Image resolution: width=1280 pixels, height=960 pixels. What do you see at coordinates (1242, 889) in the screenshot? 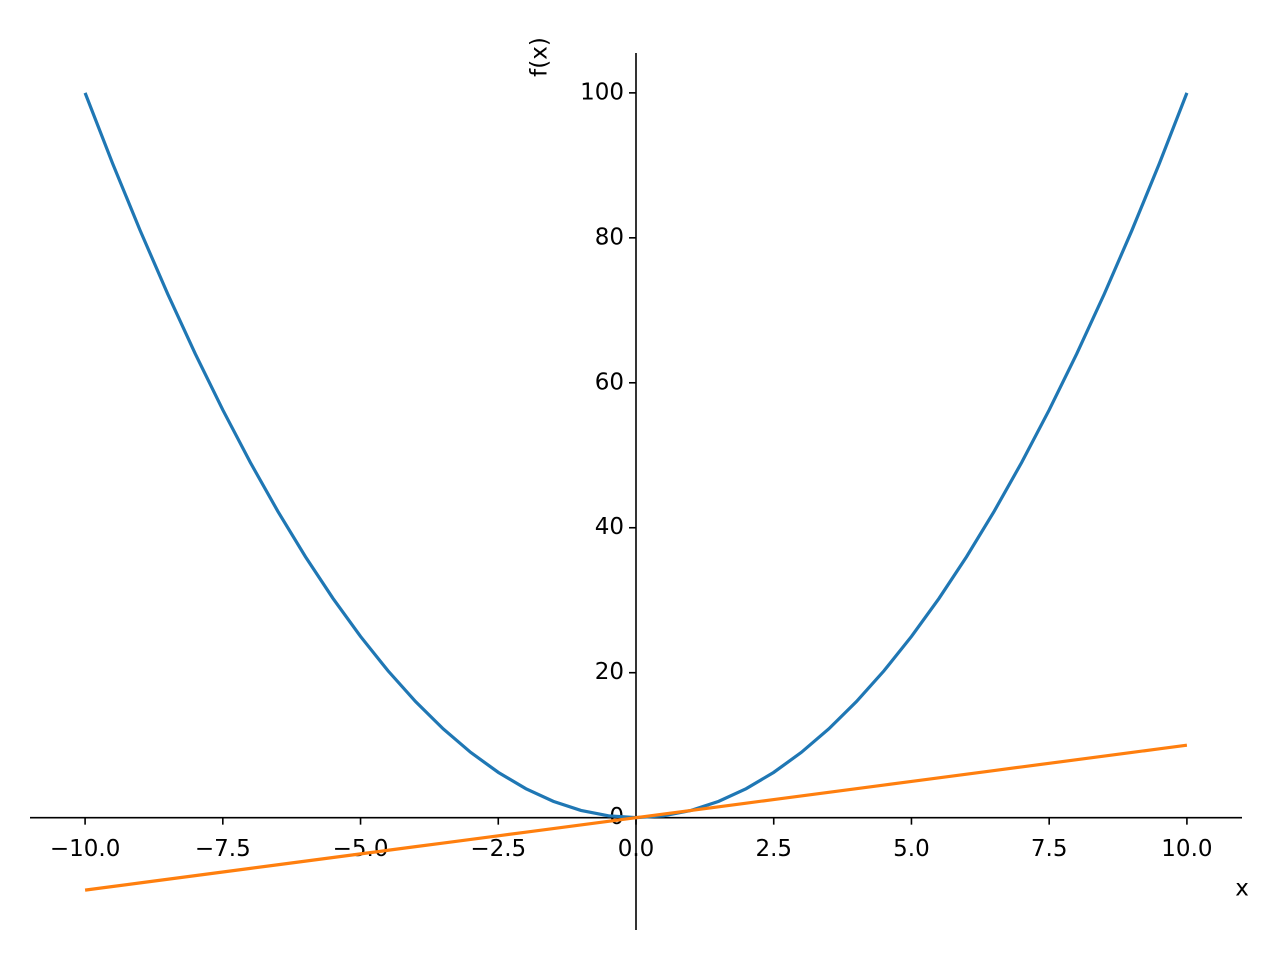
I see `x-axis-label: x` at bounding box center [1242, 889].